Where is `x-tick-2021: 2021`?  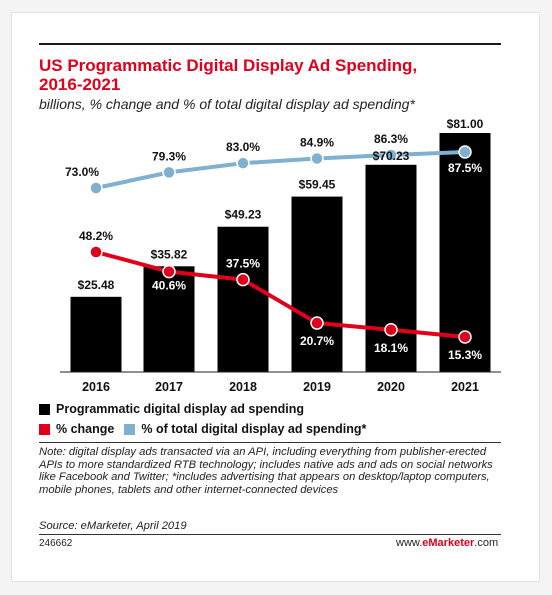 x-tick-2021: 2021 is located at coordinates (465, 387).